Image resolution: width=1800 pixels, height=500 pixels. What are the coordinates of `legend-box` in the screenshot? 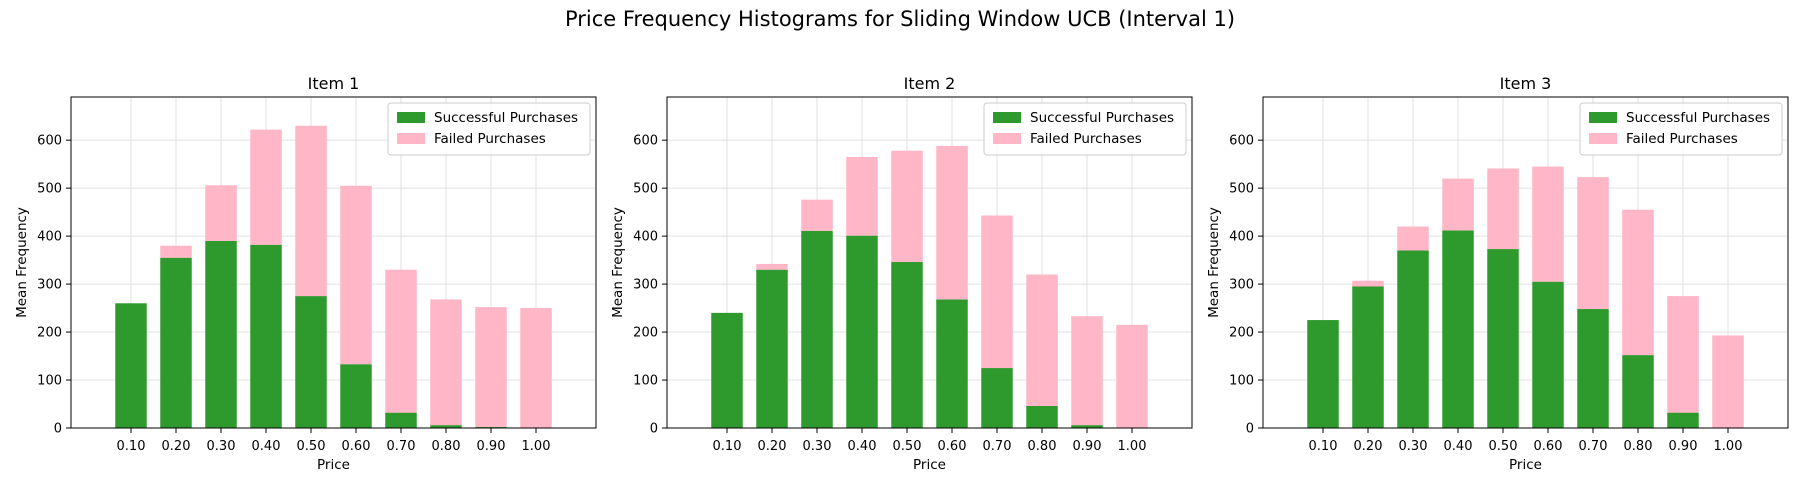 It's located at (489, 129).